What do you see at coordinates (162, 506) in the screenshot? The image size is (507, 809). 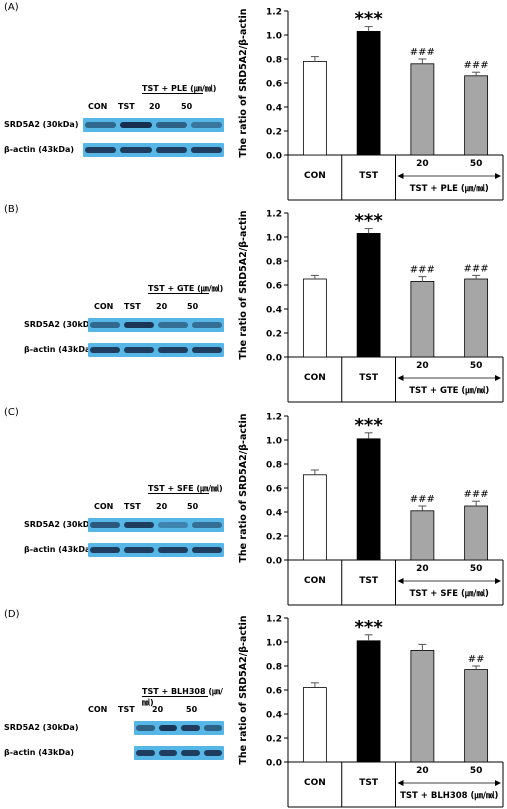 I see `dose-label: 20` at bounding box center [162, 506].